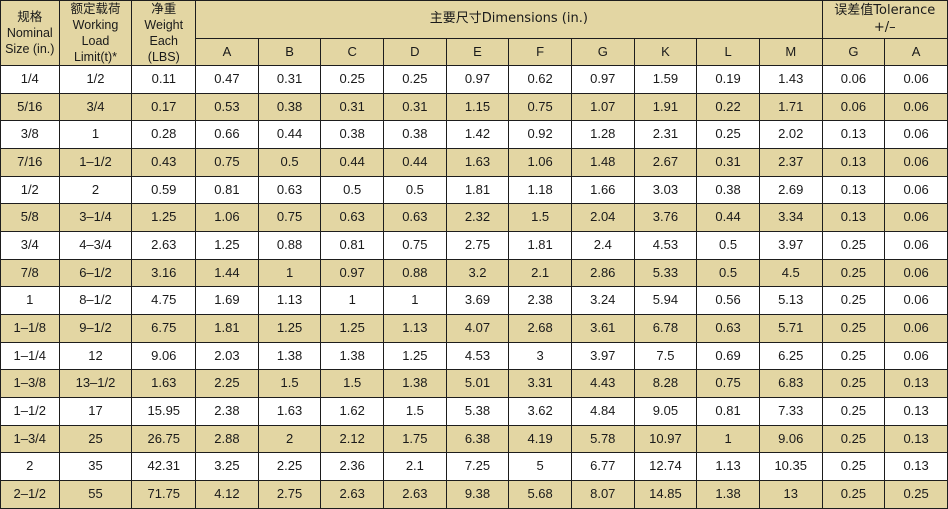  Describe the element at coordinates (352, 218) in the screenshot. I see `cell-dim-c: 0.63` at that location.